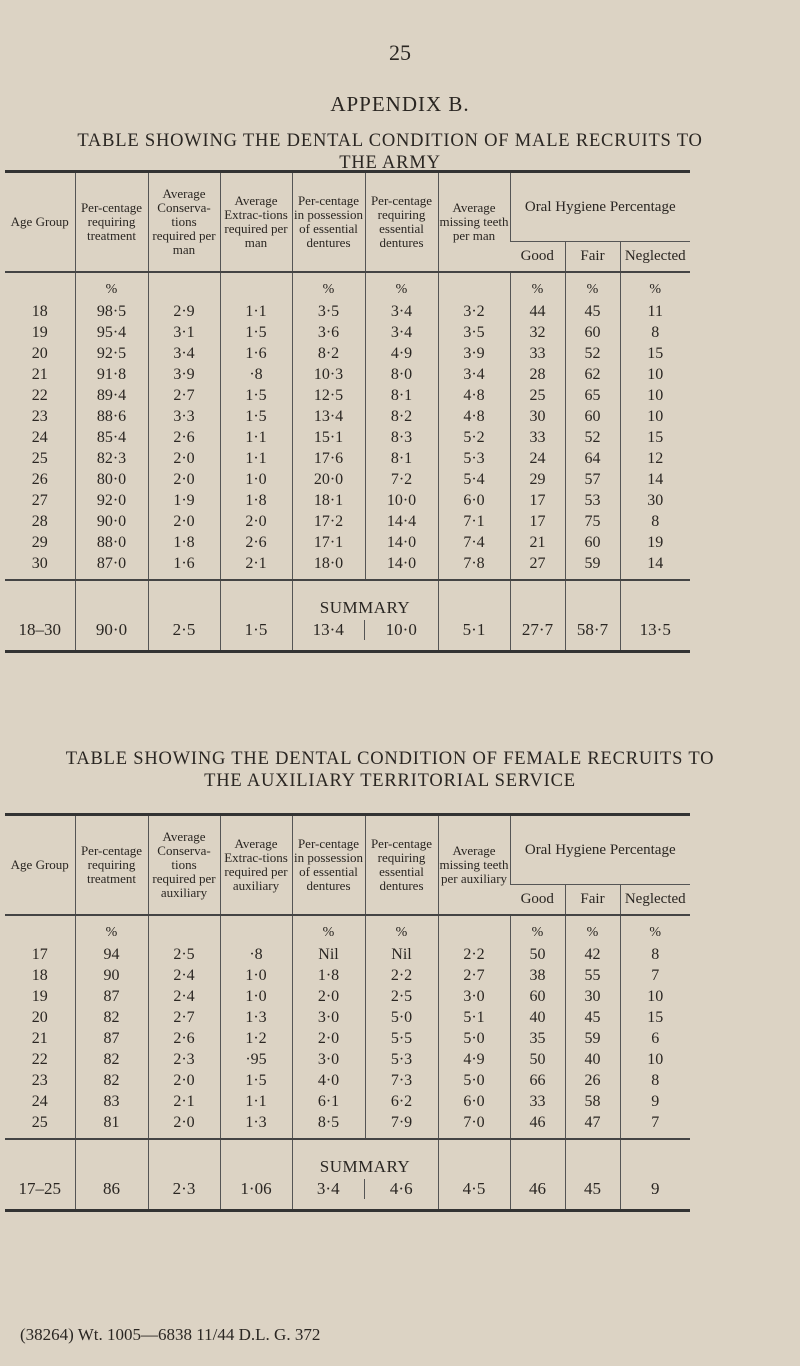 The height and width of the screenshot is (1366, 800). I want to click on cell: 20·0, so click(328, 479).